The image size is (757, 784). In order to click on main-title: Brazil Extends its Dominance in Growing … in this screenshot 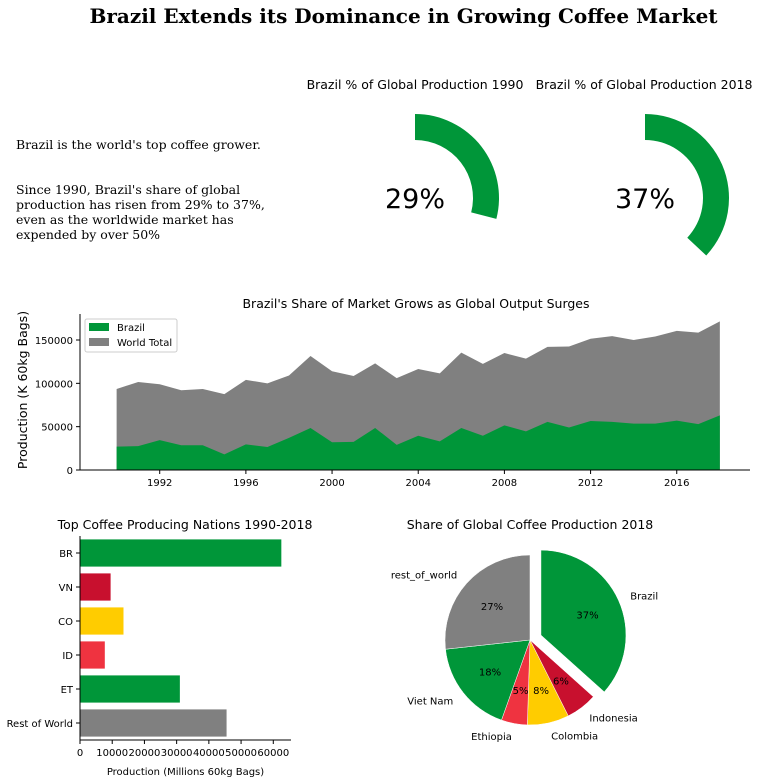, I will do `click(403, 16)`.